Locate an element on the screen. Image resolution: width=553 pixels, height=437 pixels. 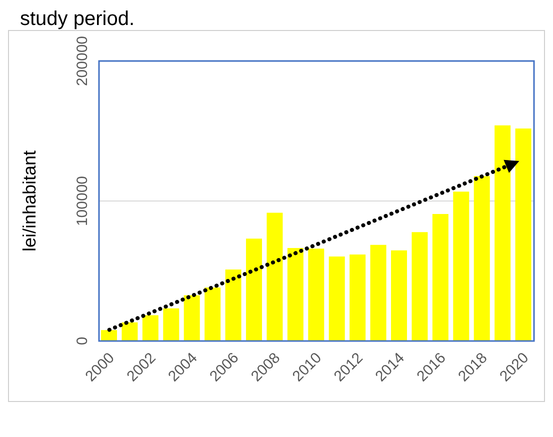
y-axis-title: lei/inhabitant is located at coordinates (29, 201).